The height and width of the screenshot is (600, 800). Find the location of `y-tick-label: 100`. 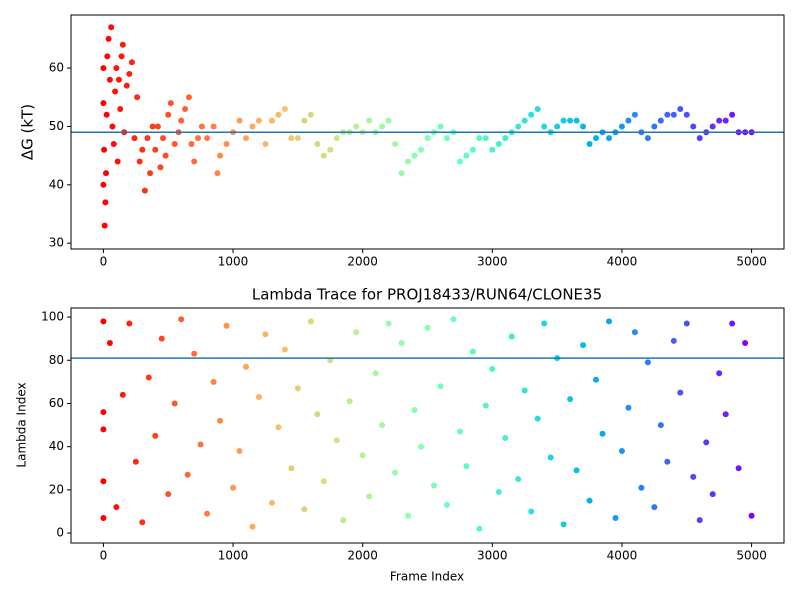

y-tick-label: 100 is located at coordinates (52, 317).